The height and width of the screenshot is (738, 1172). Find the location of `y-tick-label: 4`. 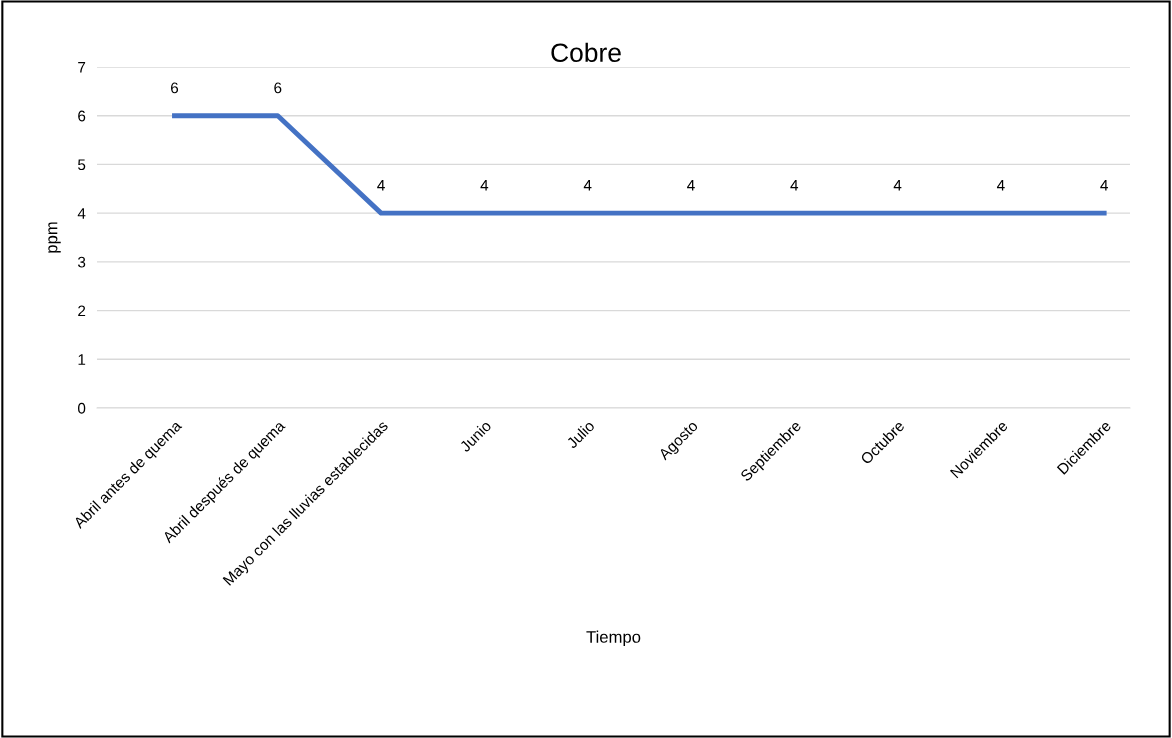

y-tick-label: 4 is located at coordinates (81, 213).